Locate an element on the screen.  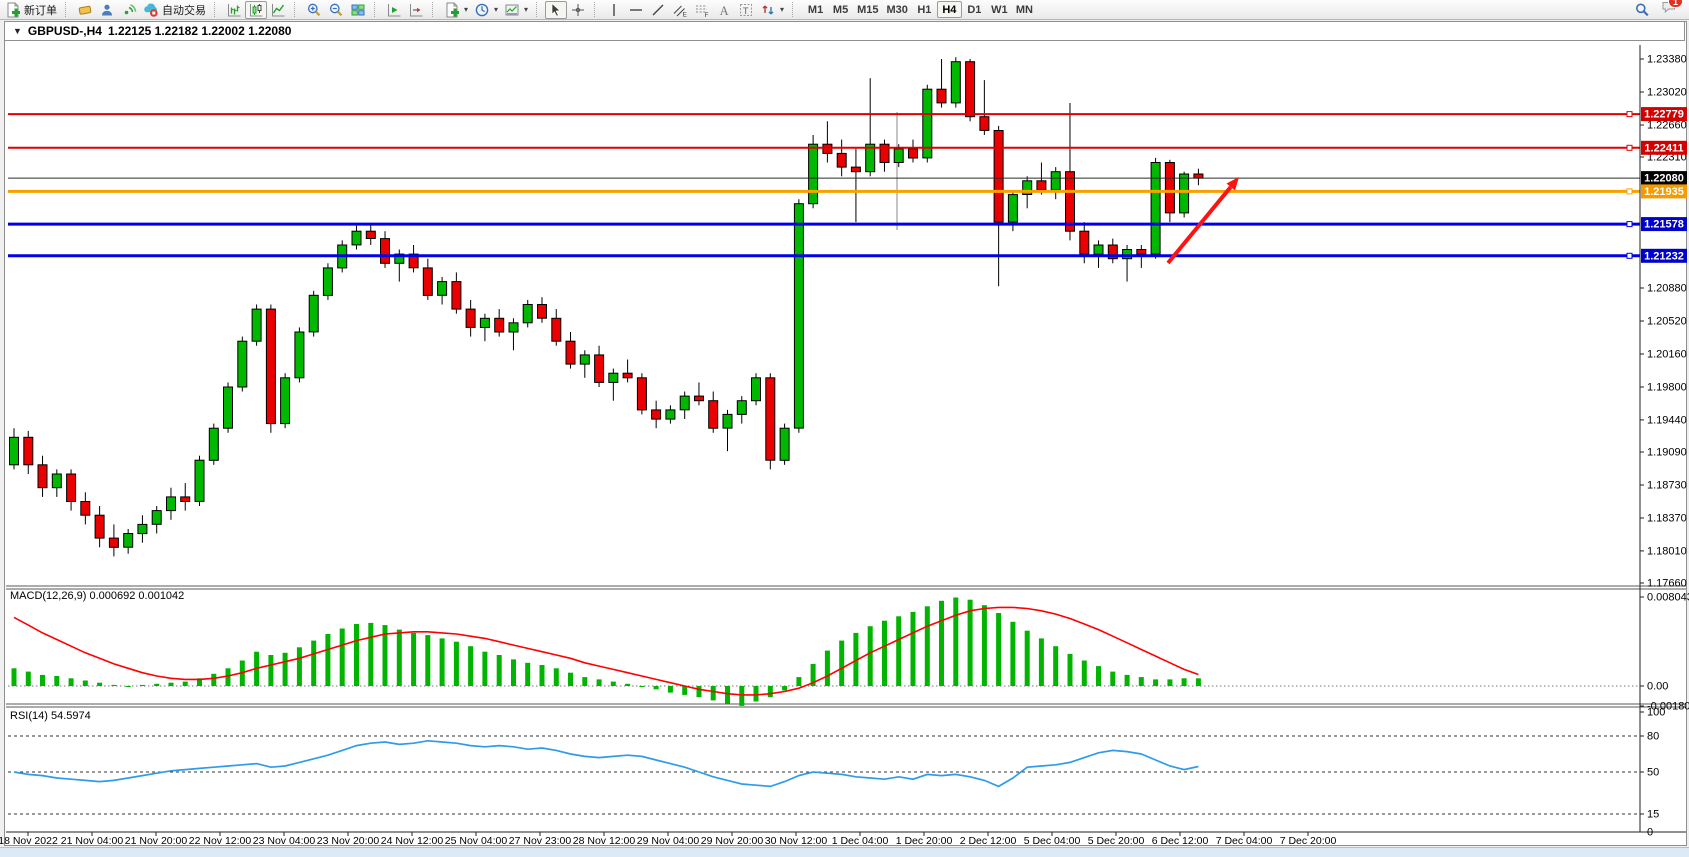
svg-text: 28 Nov 12:00 is located at coordinates (604, 841).